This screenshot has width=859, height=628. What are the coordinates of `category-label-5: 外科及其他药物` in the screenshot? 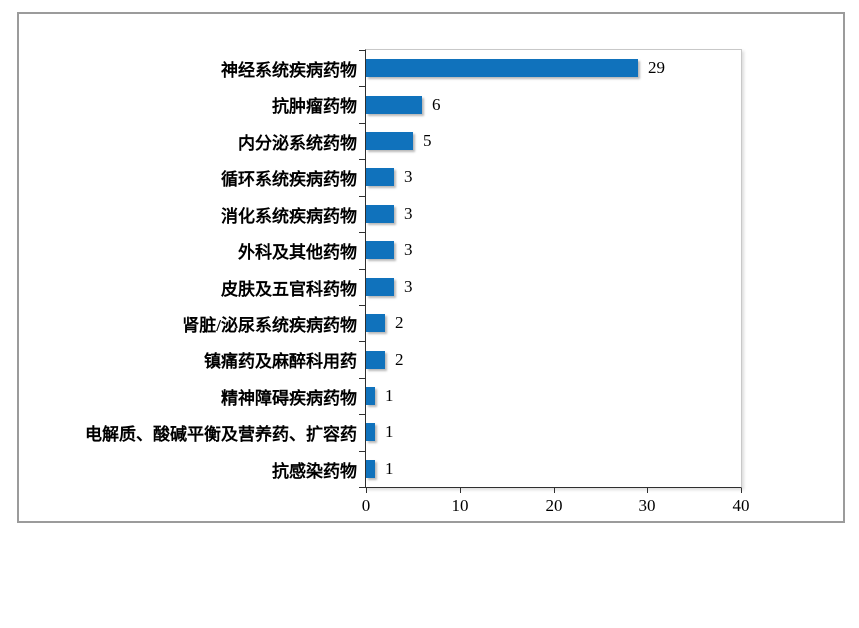 It's located at (297, 252).